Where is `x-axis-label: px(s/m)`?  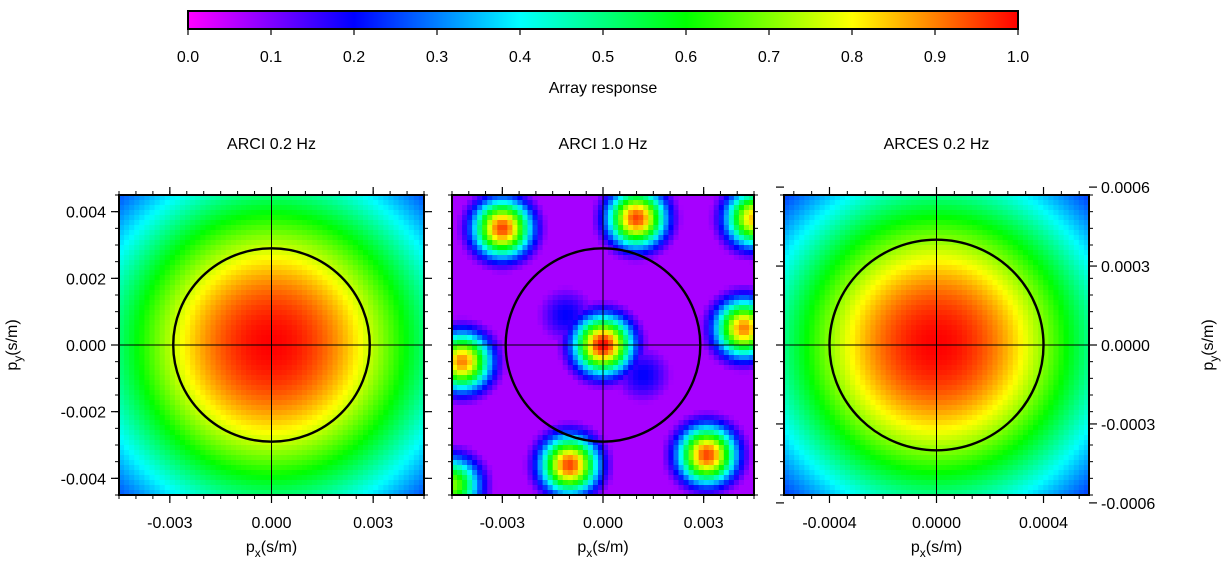
x-axis-label: px(s/m) is located at coordinates (271, 549).